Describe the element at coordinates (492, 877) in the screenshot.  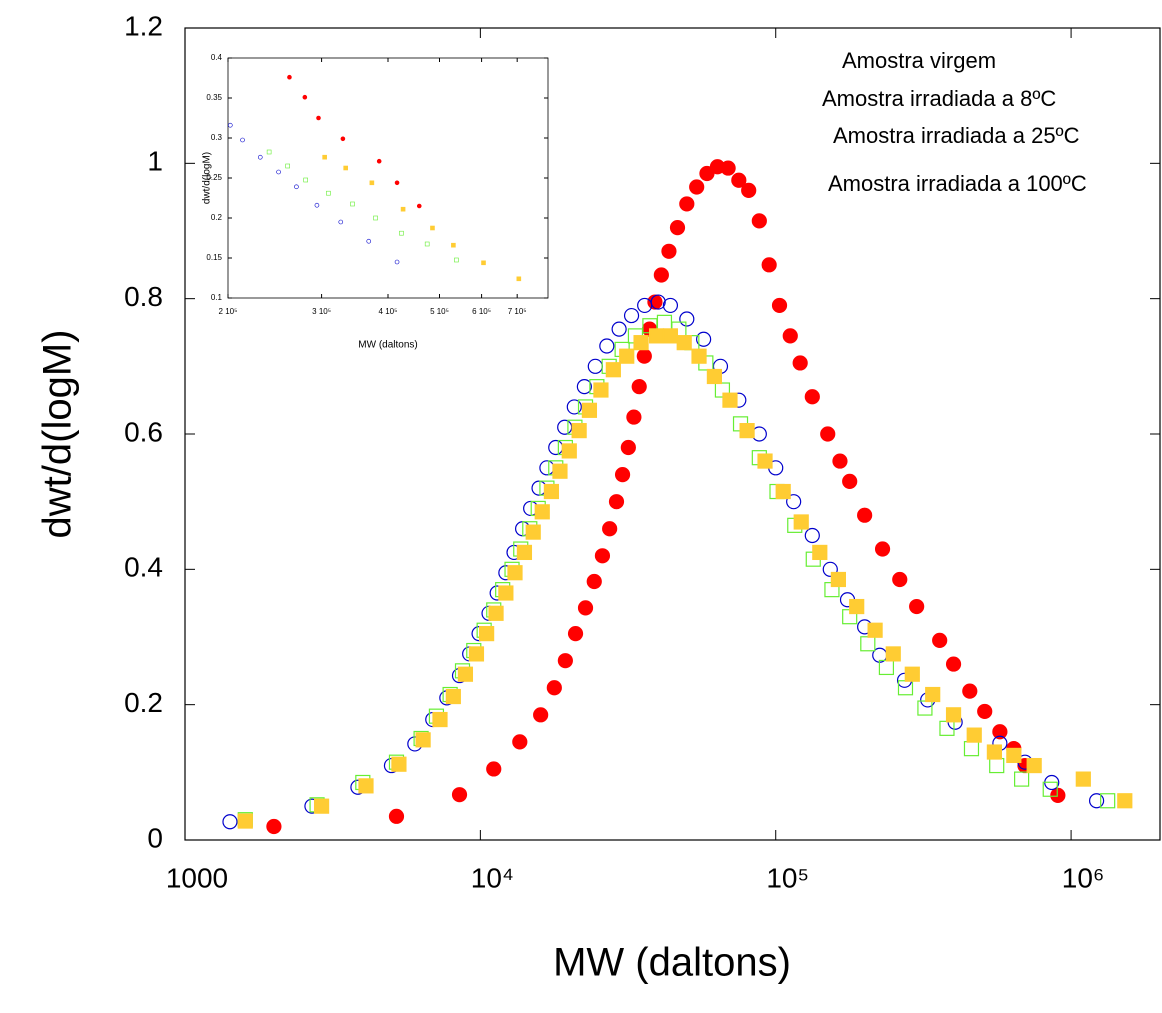
I see `x-tick-label: 10⁴` at that location.